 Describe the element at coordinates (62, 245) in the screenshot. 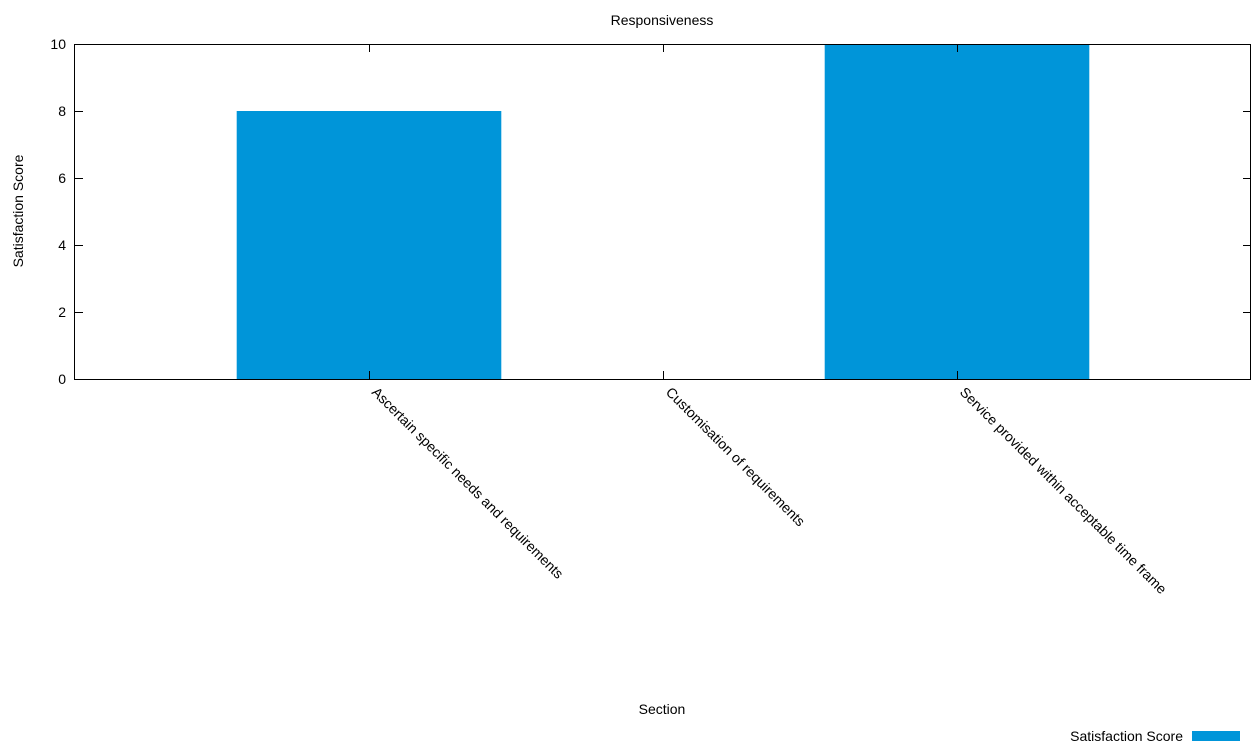

I see `y-tick-label: 4` at that location.